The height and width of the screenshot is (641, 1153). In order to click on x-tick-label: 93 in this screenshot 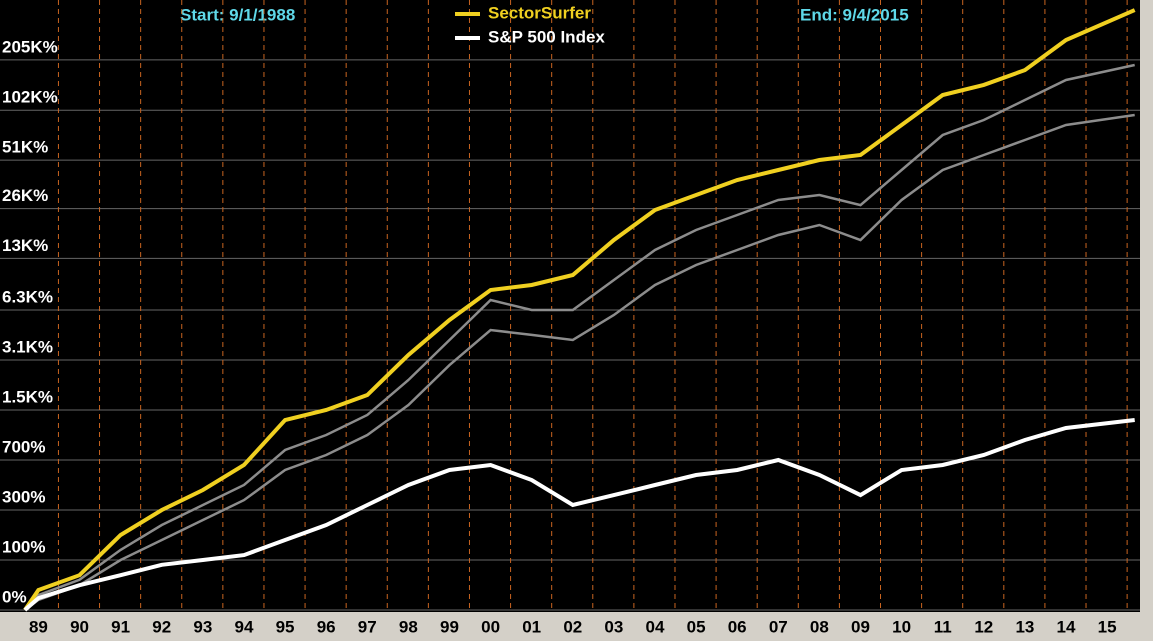, I will do `click(202, 626)`.